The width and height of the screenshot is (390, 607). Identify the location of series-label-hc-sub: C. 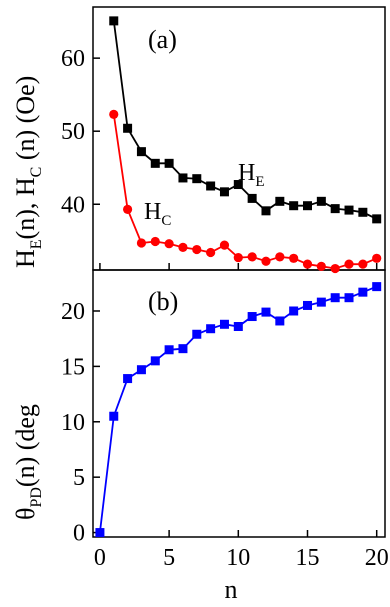
(166, 221).